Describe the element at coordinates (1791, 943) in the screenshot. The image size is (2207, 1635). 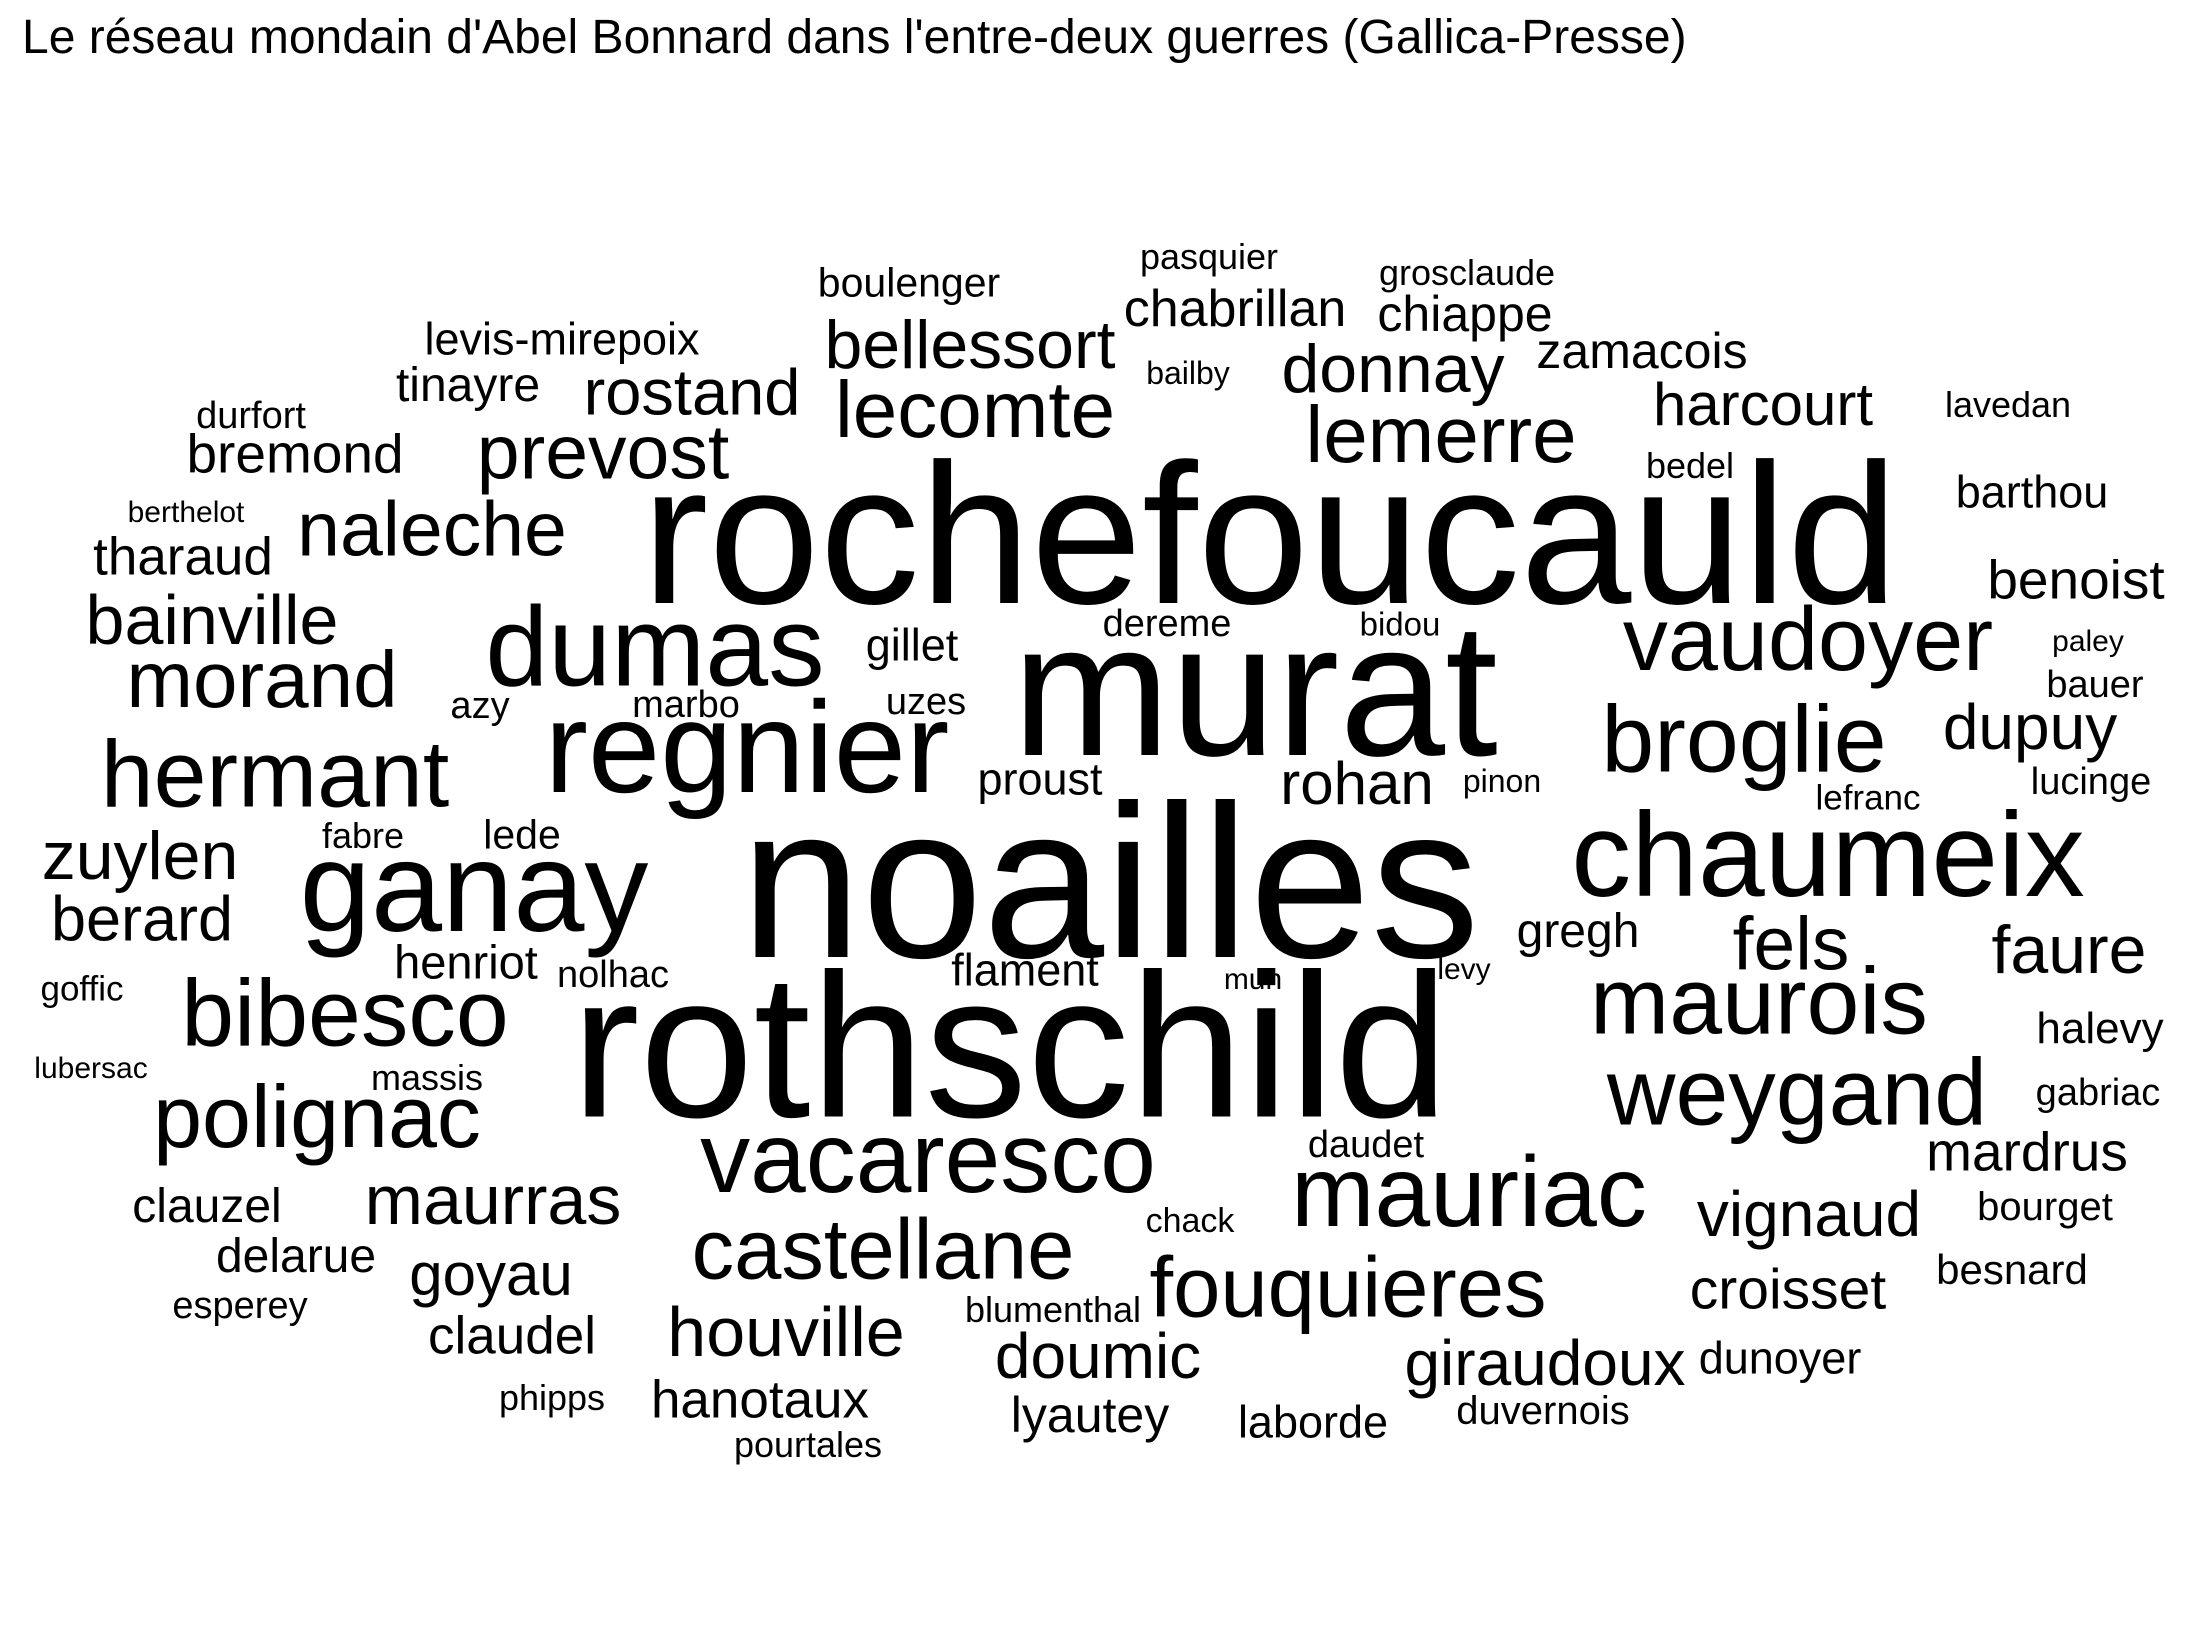
I see `word-fels: fels` at that location.